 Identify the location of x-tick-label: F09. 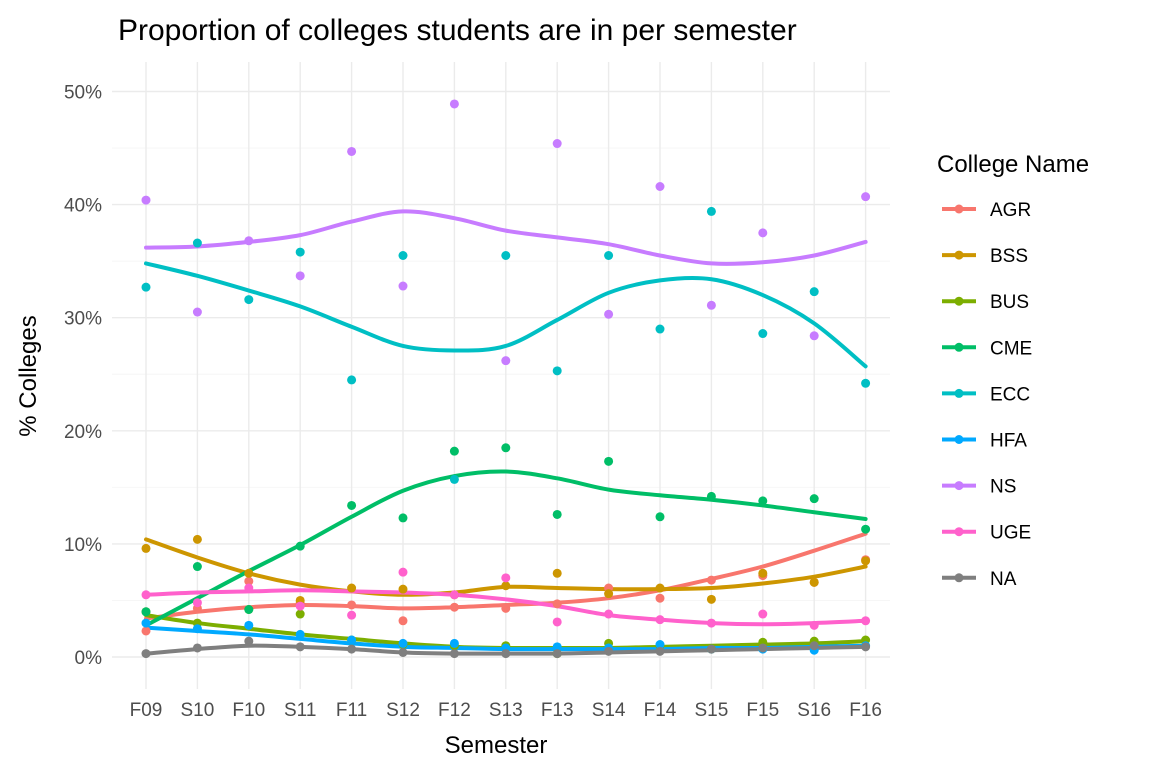
(146, 710).